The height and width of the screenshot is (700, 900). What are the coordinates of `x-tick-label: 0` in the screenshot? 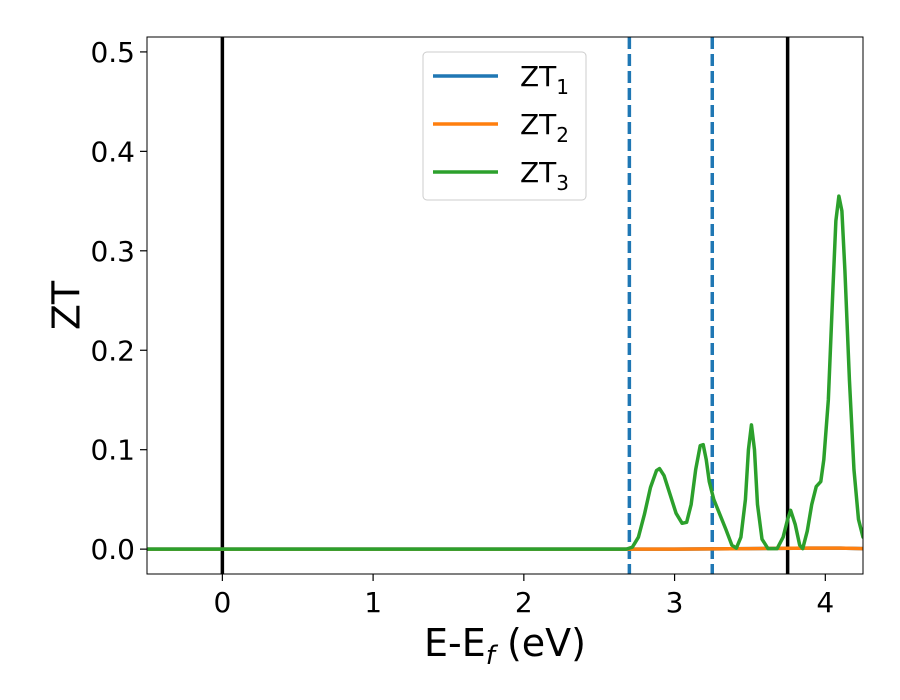 It's located at (222, 602).